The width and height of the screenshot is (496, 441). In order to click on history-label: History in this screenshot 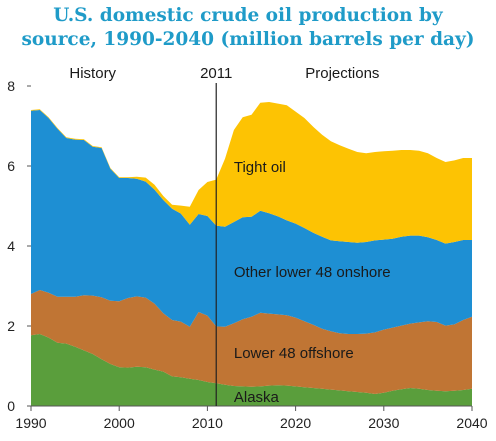, I will do `click(92, 73)`.